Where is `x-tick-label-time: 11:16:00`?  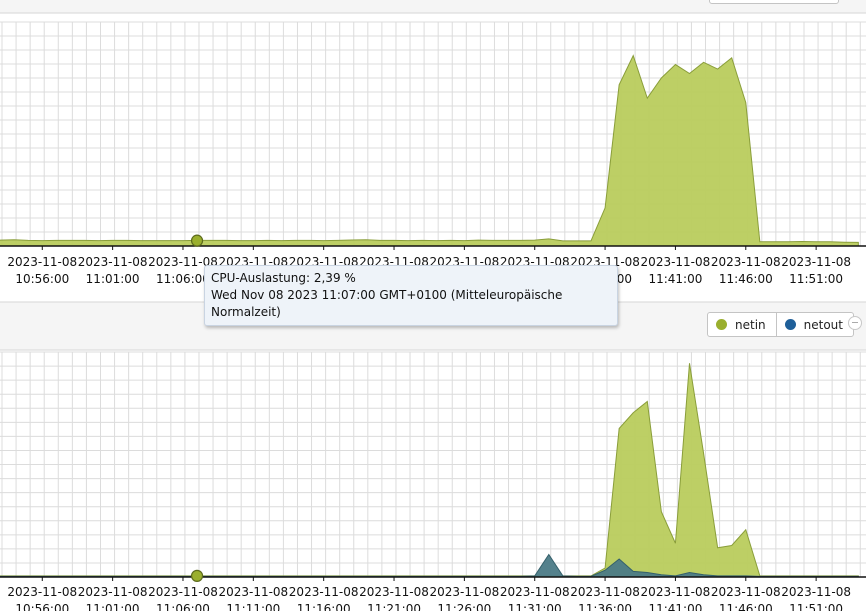 x-tick-label-time: 11:16:00 is located at coordinates (324, 606).